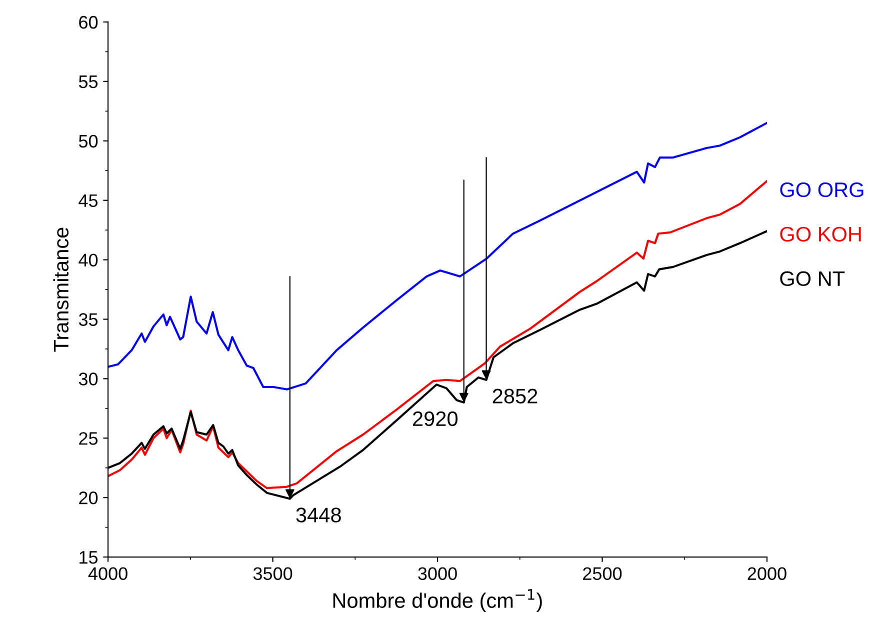  Describe the element at coordinates (88, 498) in the screenshot. I see `y-tick-label: 20` at that location.